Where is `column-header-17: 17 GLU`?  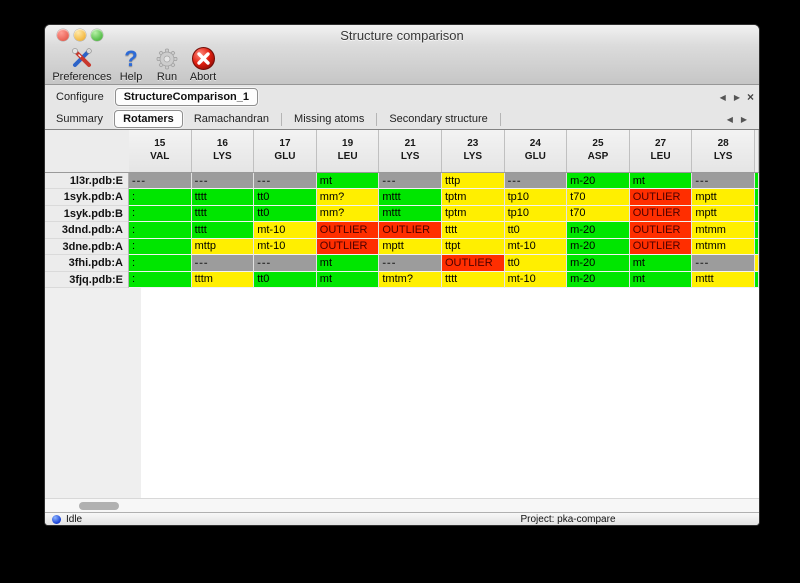
column-header-17: 17 GLU is located at coordinates (285, 151).